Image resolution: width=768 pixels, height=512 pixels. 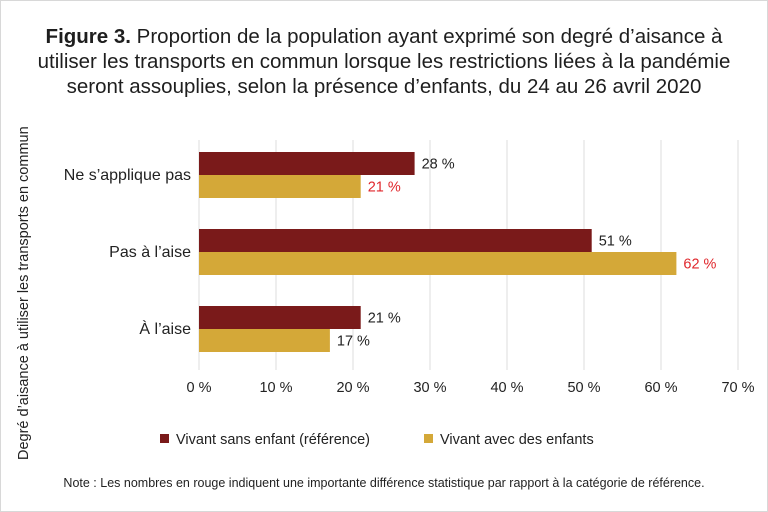 I want to click on legend-item-avec-enfants: Vivant avec des enfants, so click(x=509, y=440).